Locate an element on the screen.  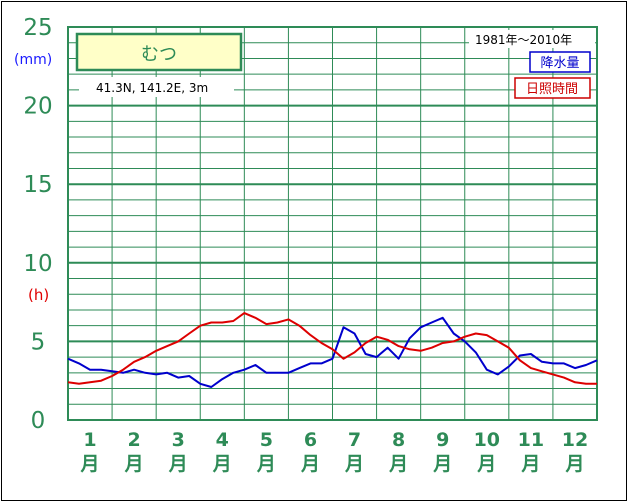
y-tick-label: 5 is located at coordinates (38, 342).